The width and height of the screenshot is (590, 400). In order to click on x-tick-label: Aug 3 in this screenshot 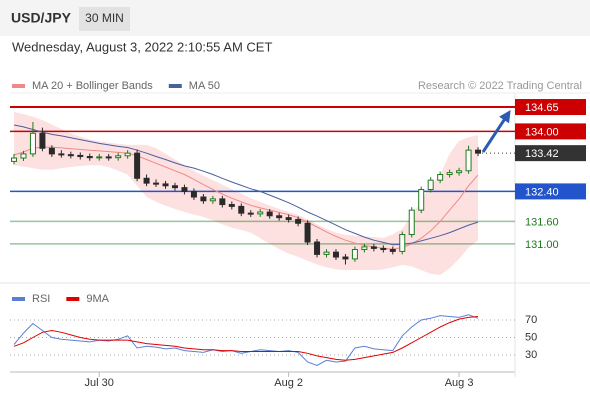, I will do `click(459, 383)`.